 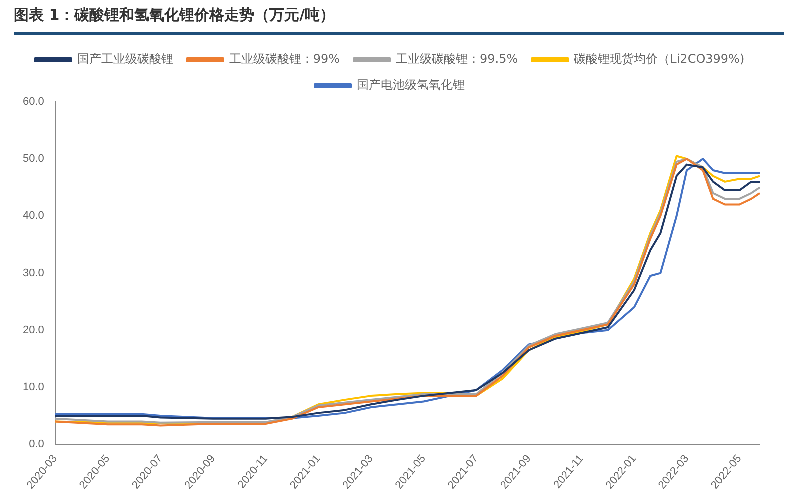 I want to click on y-tick-label: 0.0, so click(x=36, y=444).